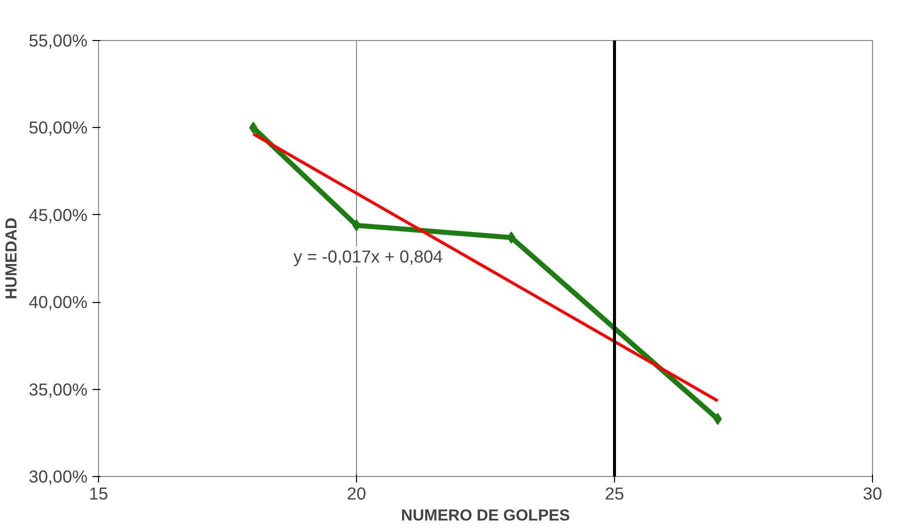  Describe the element at coordinates (58, 128) in the screenshot. I see `y-tick-label: 50,00%` at that location.